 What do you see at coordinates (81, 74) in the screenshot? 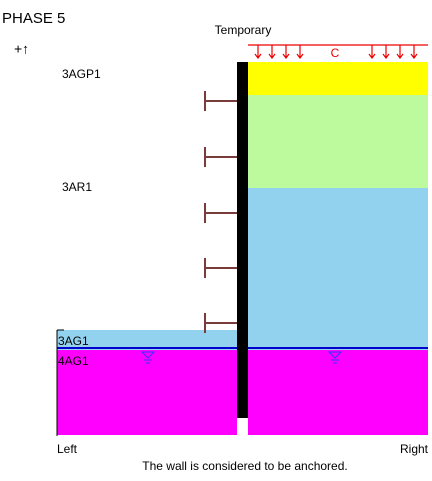
I see `layer-label: 3AGP1` at bounding box center [81, 74].